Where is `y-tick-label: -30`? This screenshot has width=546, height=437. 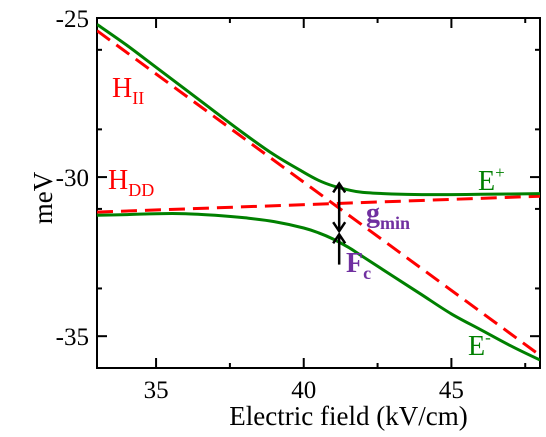
y-tick-label: -30 is located at coordinates (72, 178).